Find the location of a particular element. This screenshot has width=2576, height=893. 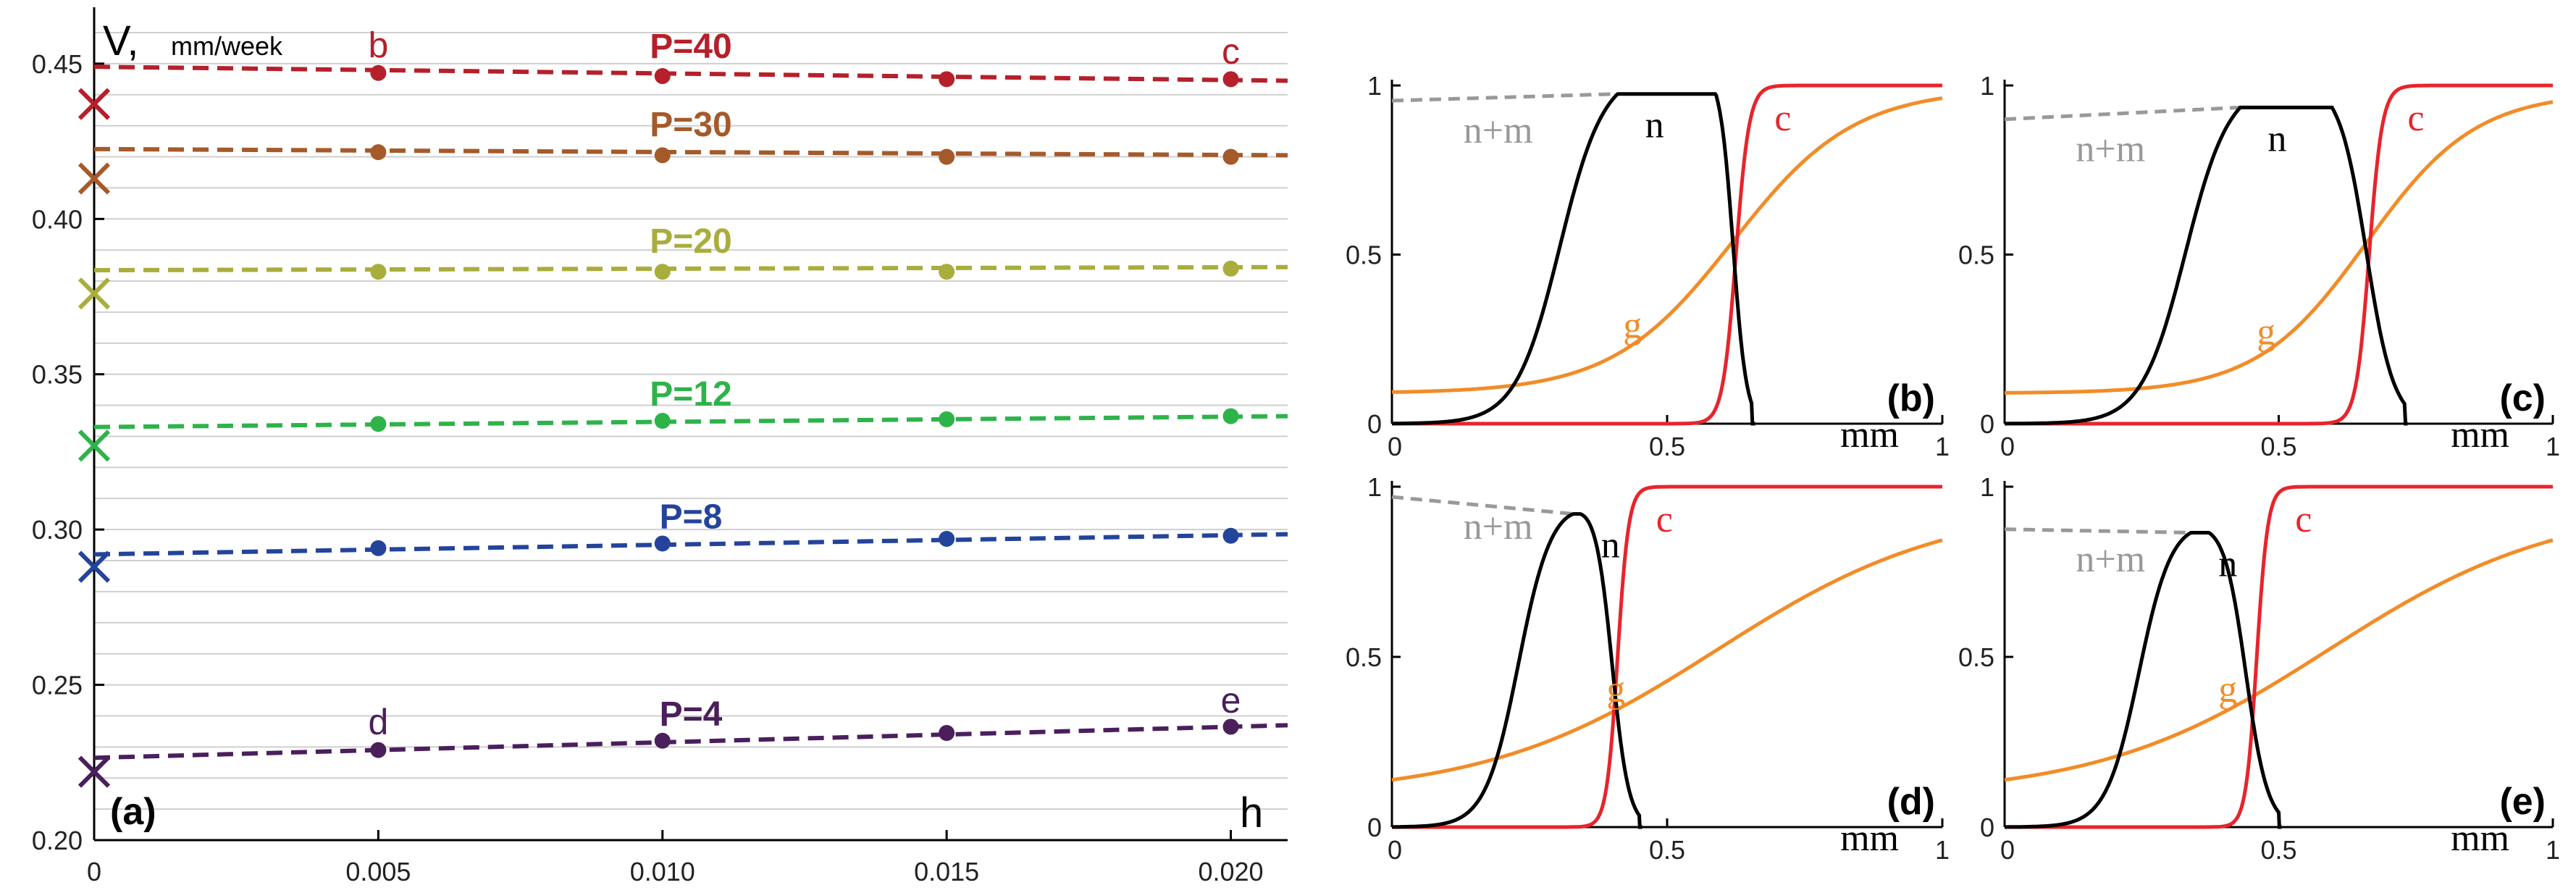

point-annotation-e: e is located at coordinates (1231, 700).